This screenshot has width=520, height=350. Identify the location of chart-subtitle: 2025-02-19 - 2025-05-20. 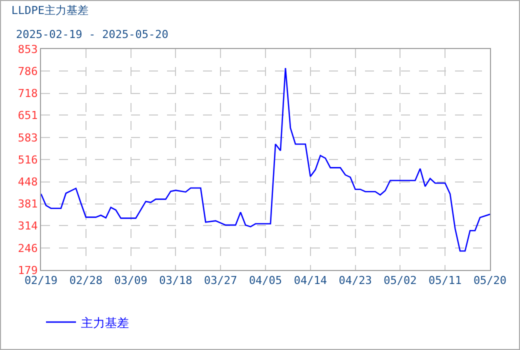
(92, 34).